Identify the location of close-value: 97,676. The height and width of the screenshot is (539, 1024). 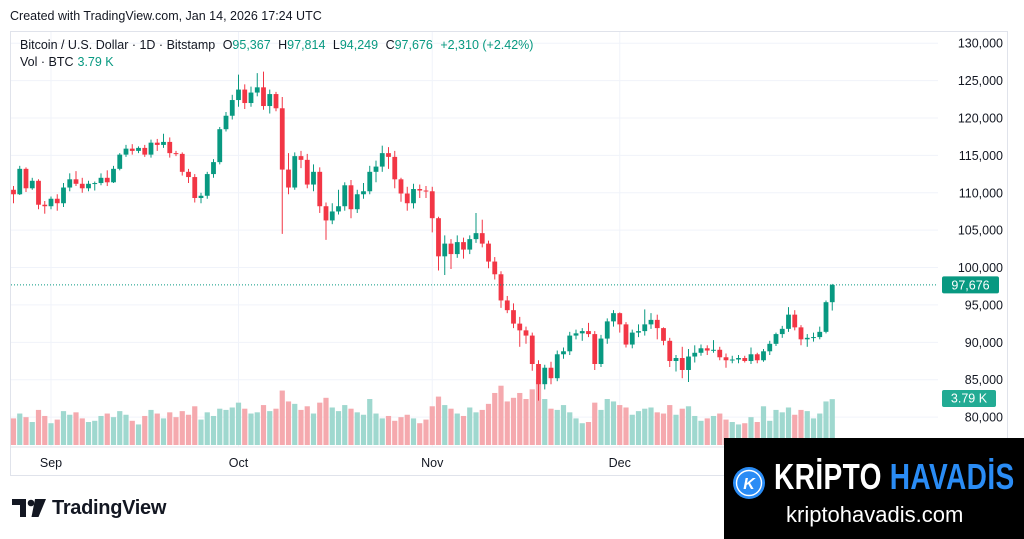
(413, 45).